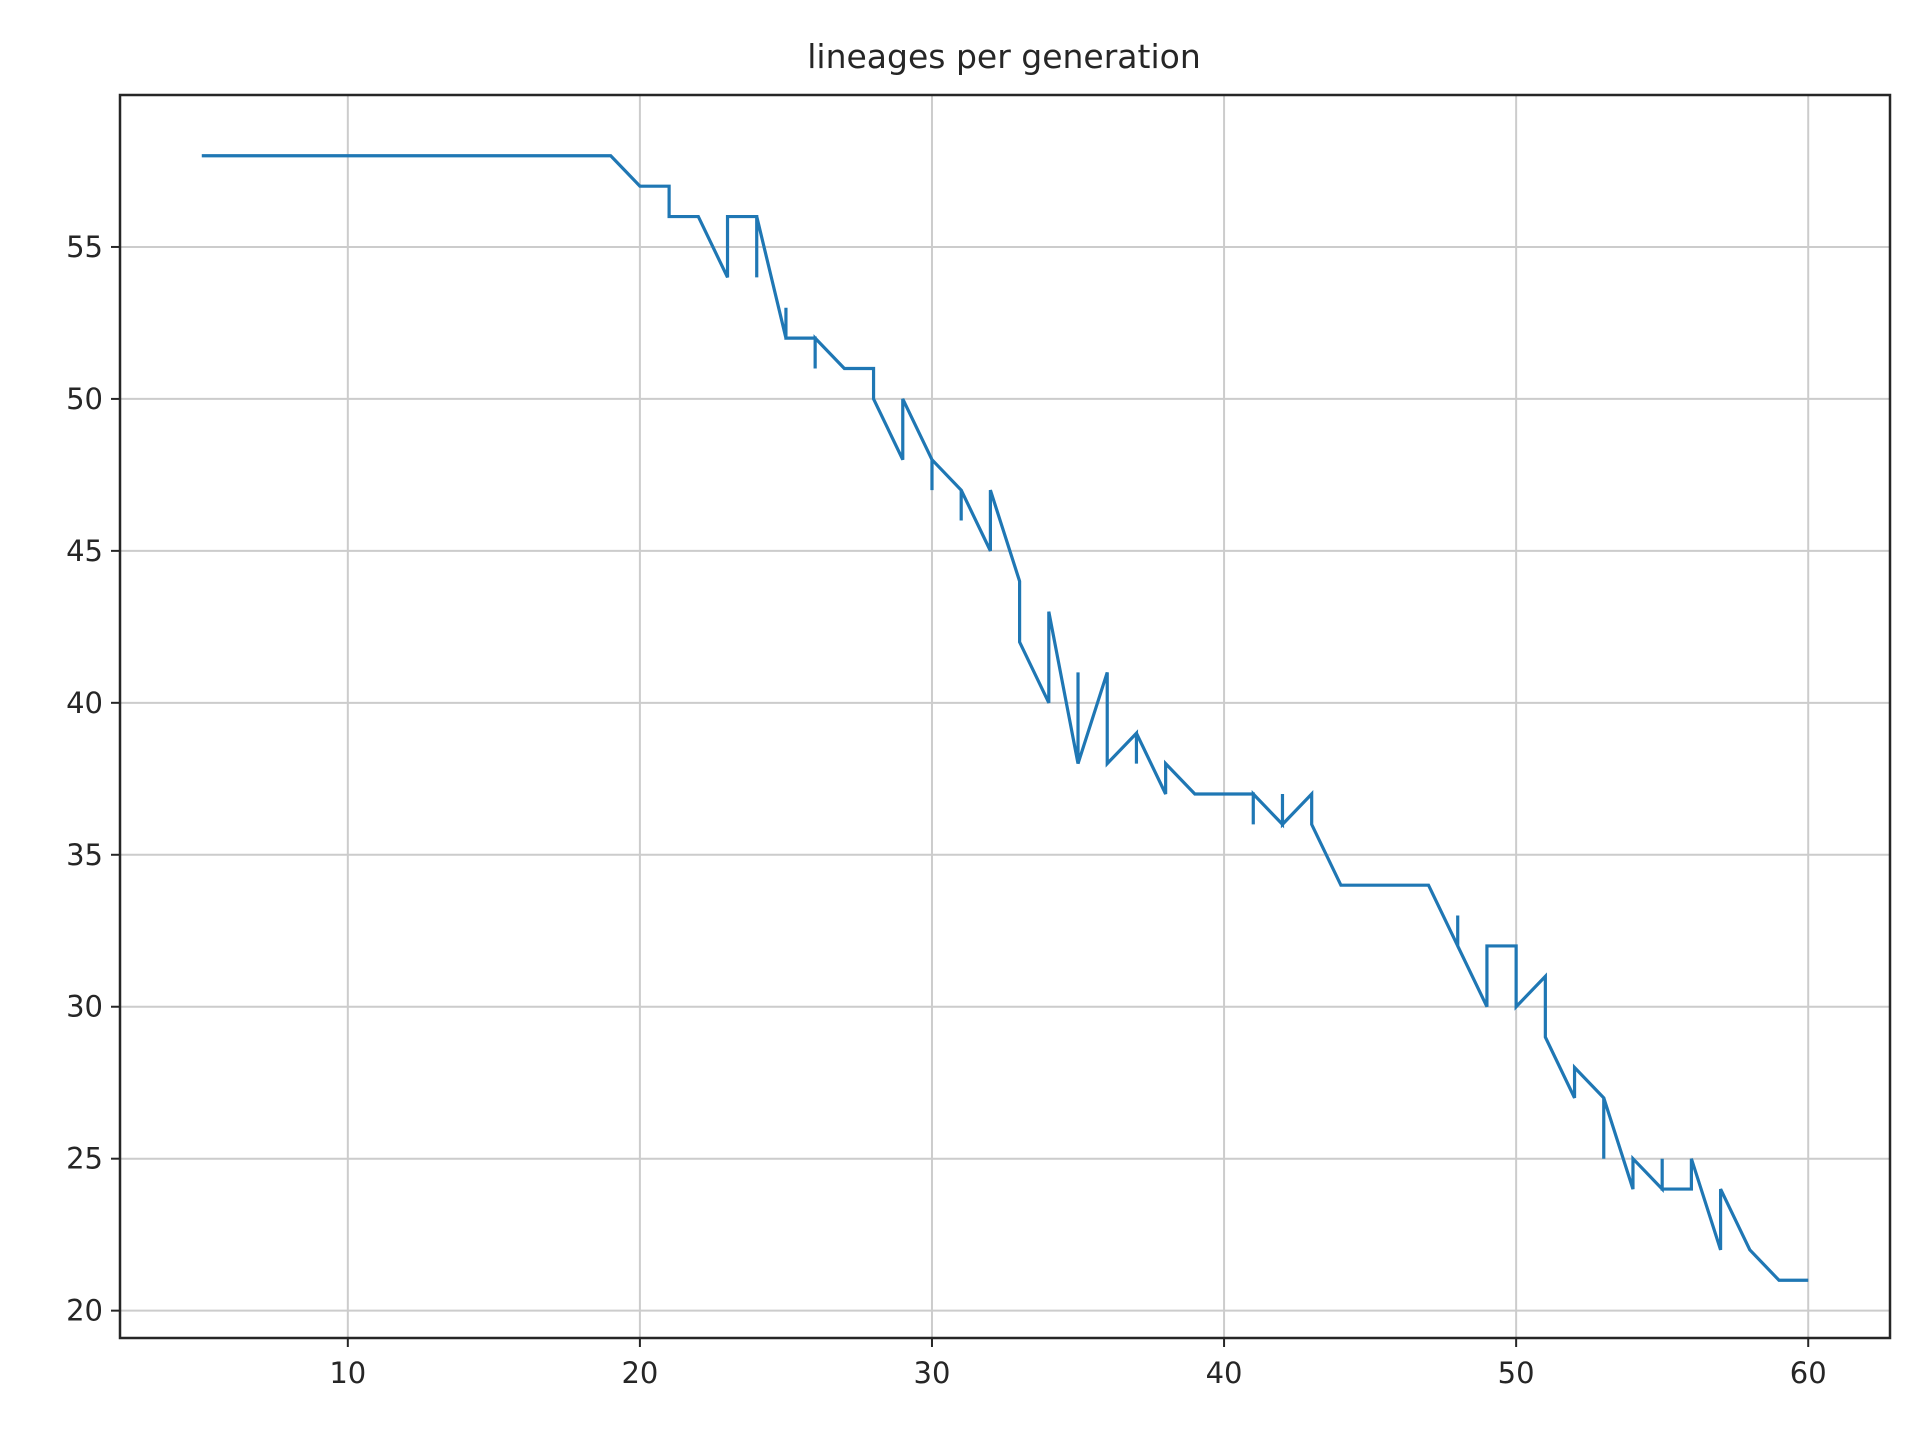  What do you see at coordinates (1224, 1373) in the screenshot?
I see `x-tick-label: 40` at bounding box center [1224, 1373].